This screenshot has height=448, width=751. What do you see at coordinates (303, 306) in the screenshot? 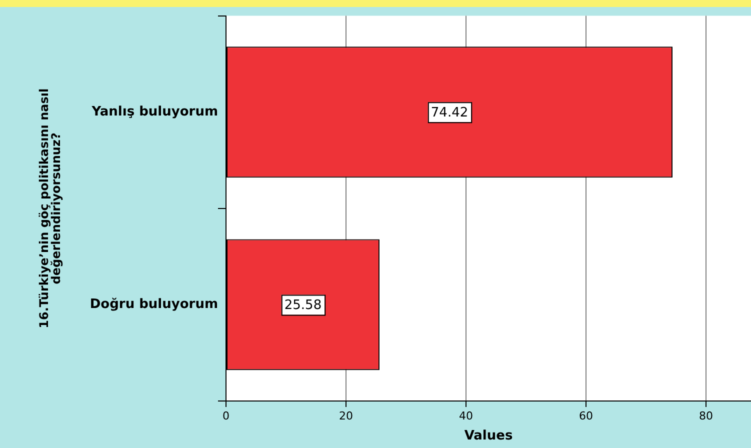
I see `data-label: 25.58` at bounding box center [303, 306].